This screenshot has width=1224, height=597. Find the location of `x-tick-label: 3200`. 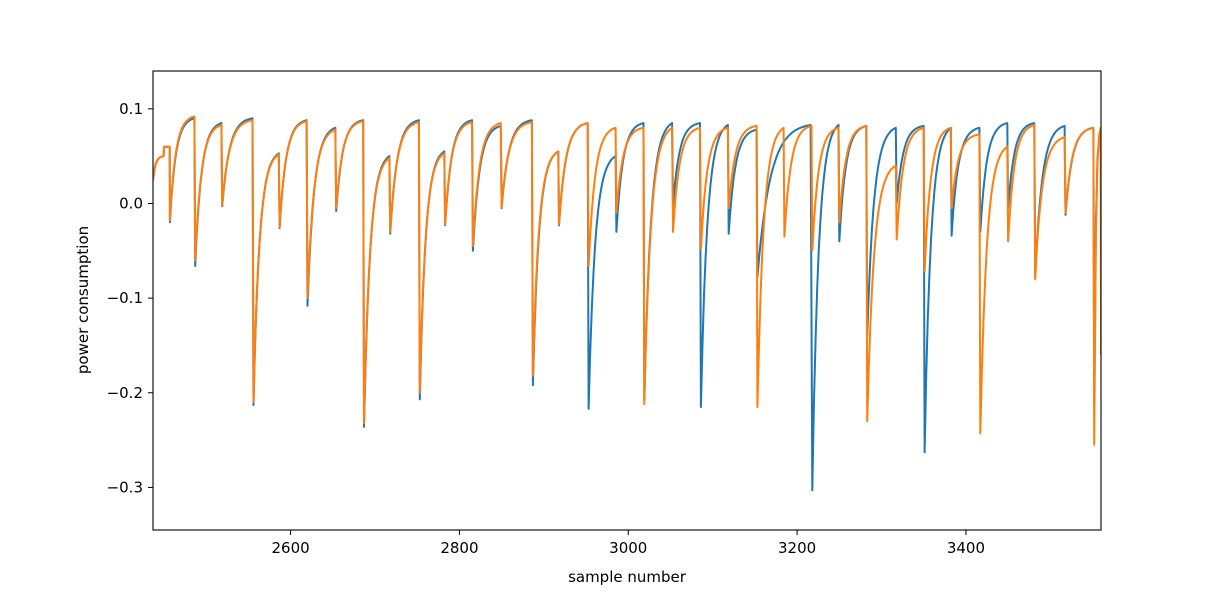

x-tick-label: 3200 is located at coordinates (797, 548).